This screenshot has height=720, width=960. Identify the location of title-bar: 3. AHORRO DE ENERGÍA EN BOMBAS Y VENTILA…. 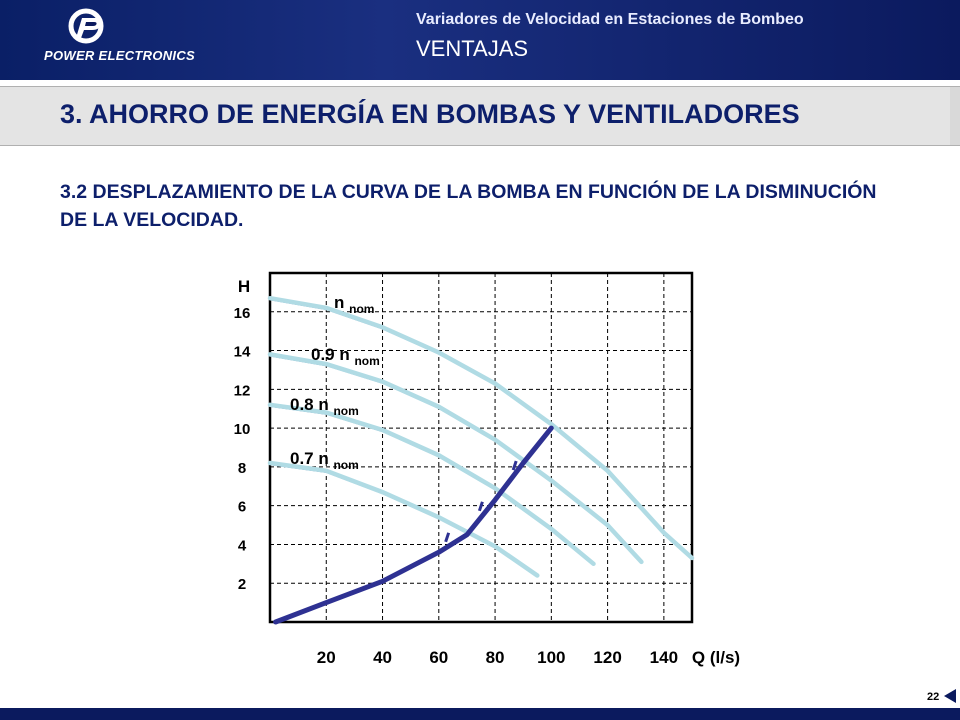
(480, 116).